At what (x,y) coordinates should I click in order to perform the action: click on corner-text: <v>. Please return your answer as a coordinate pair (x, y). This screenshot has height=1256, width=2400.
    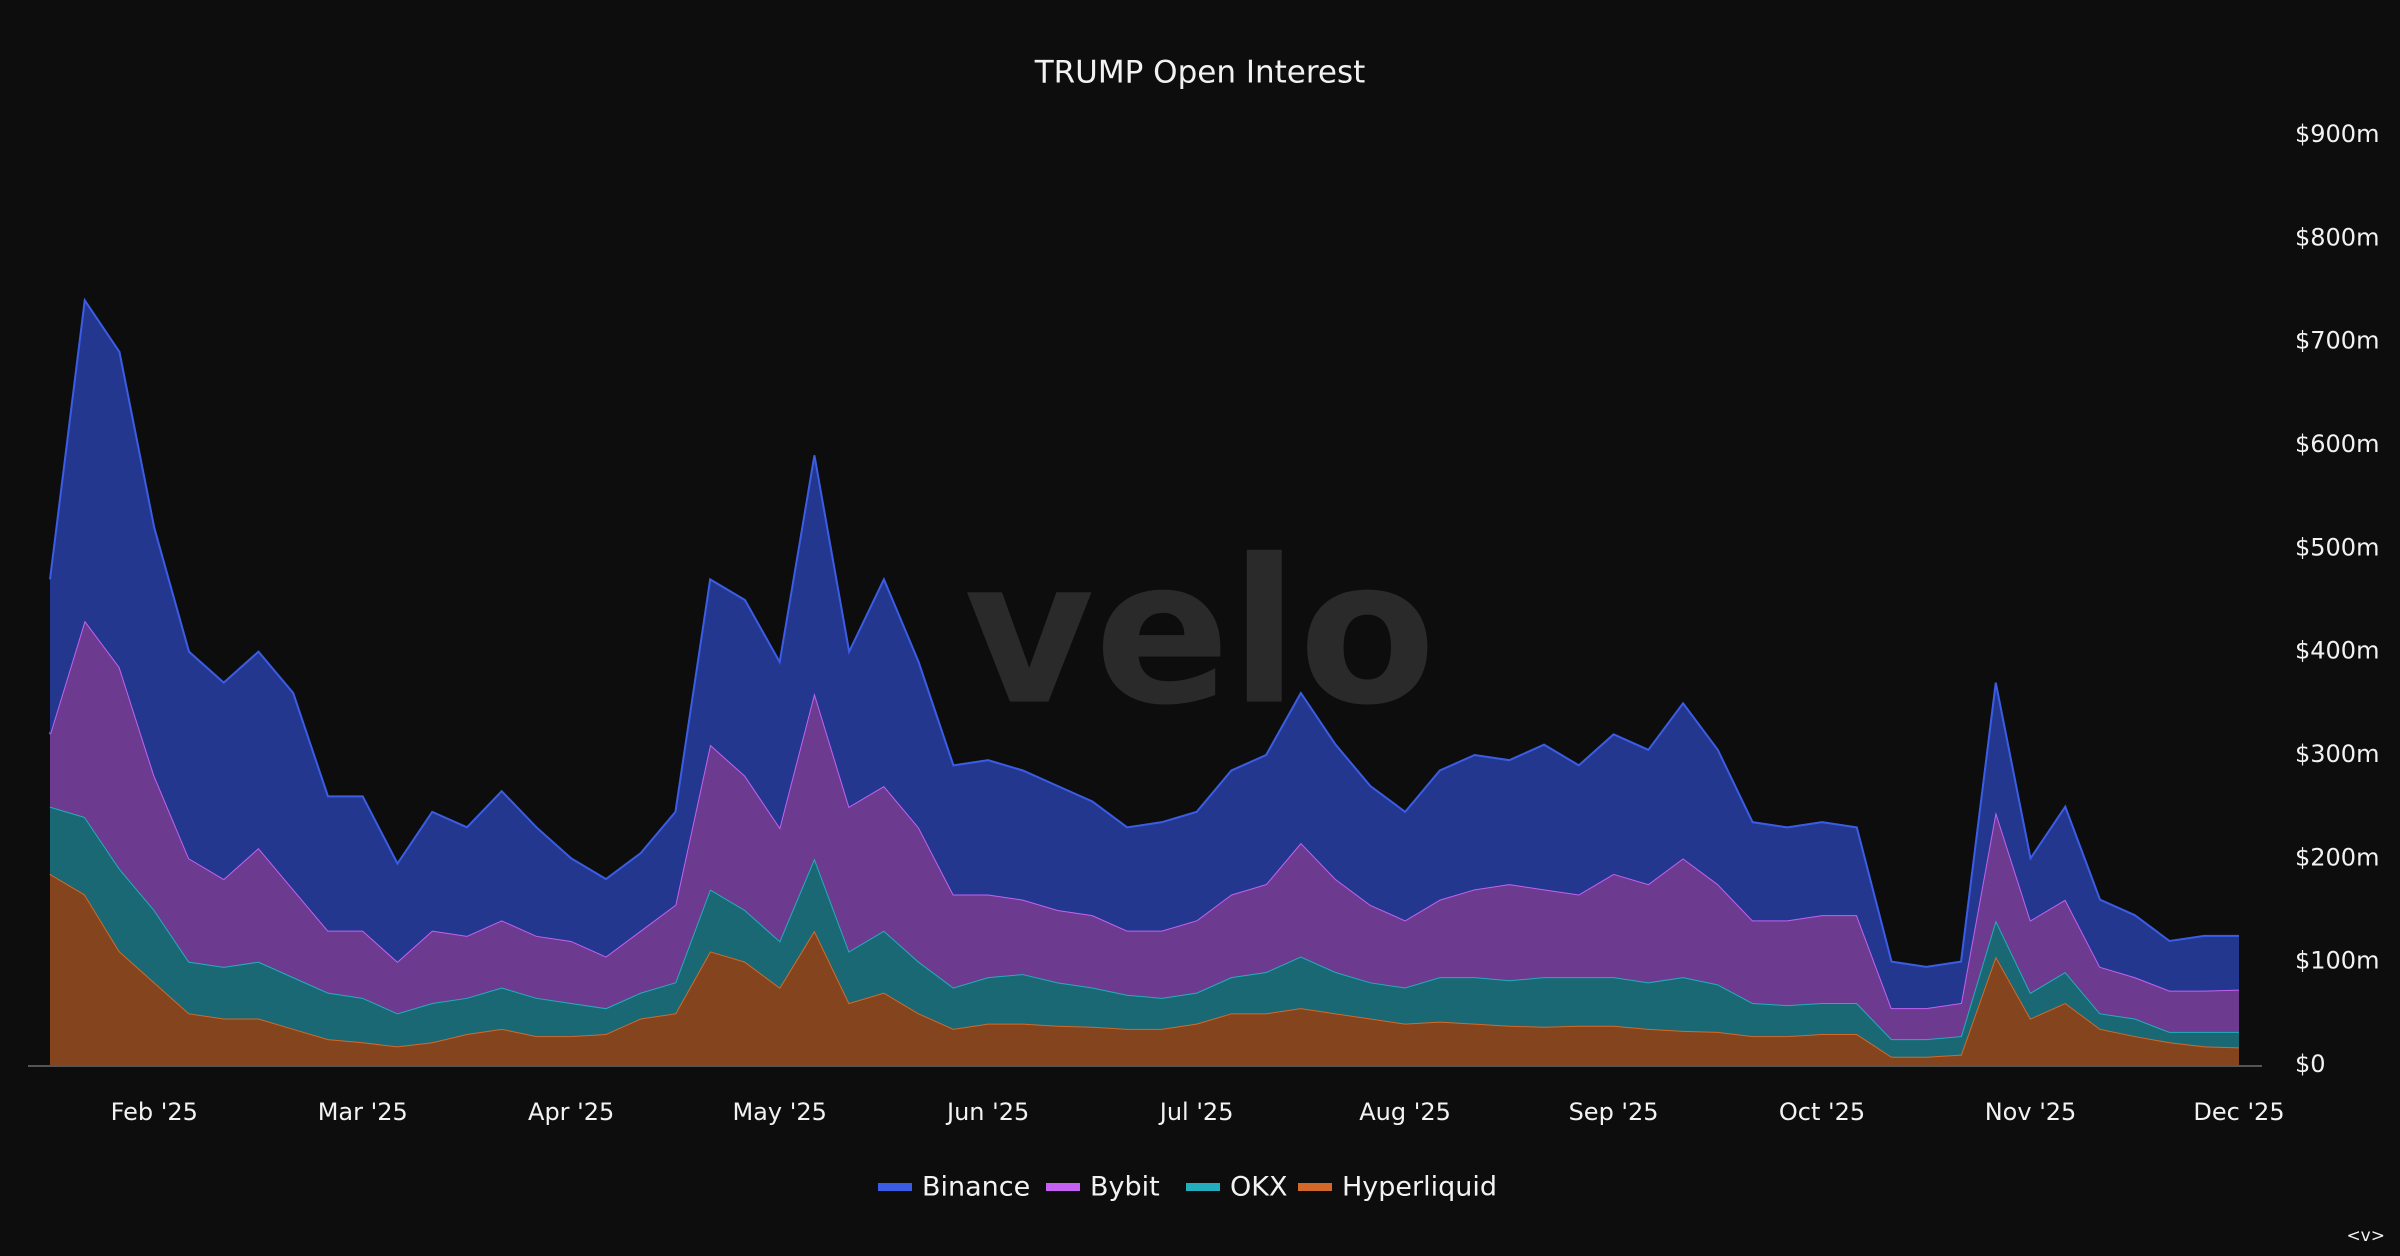
    Looking at the image, I should click on (2365, 1236).